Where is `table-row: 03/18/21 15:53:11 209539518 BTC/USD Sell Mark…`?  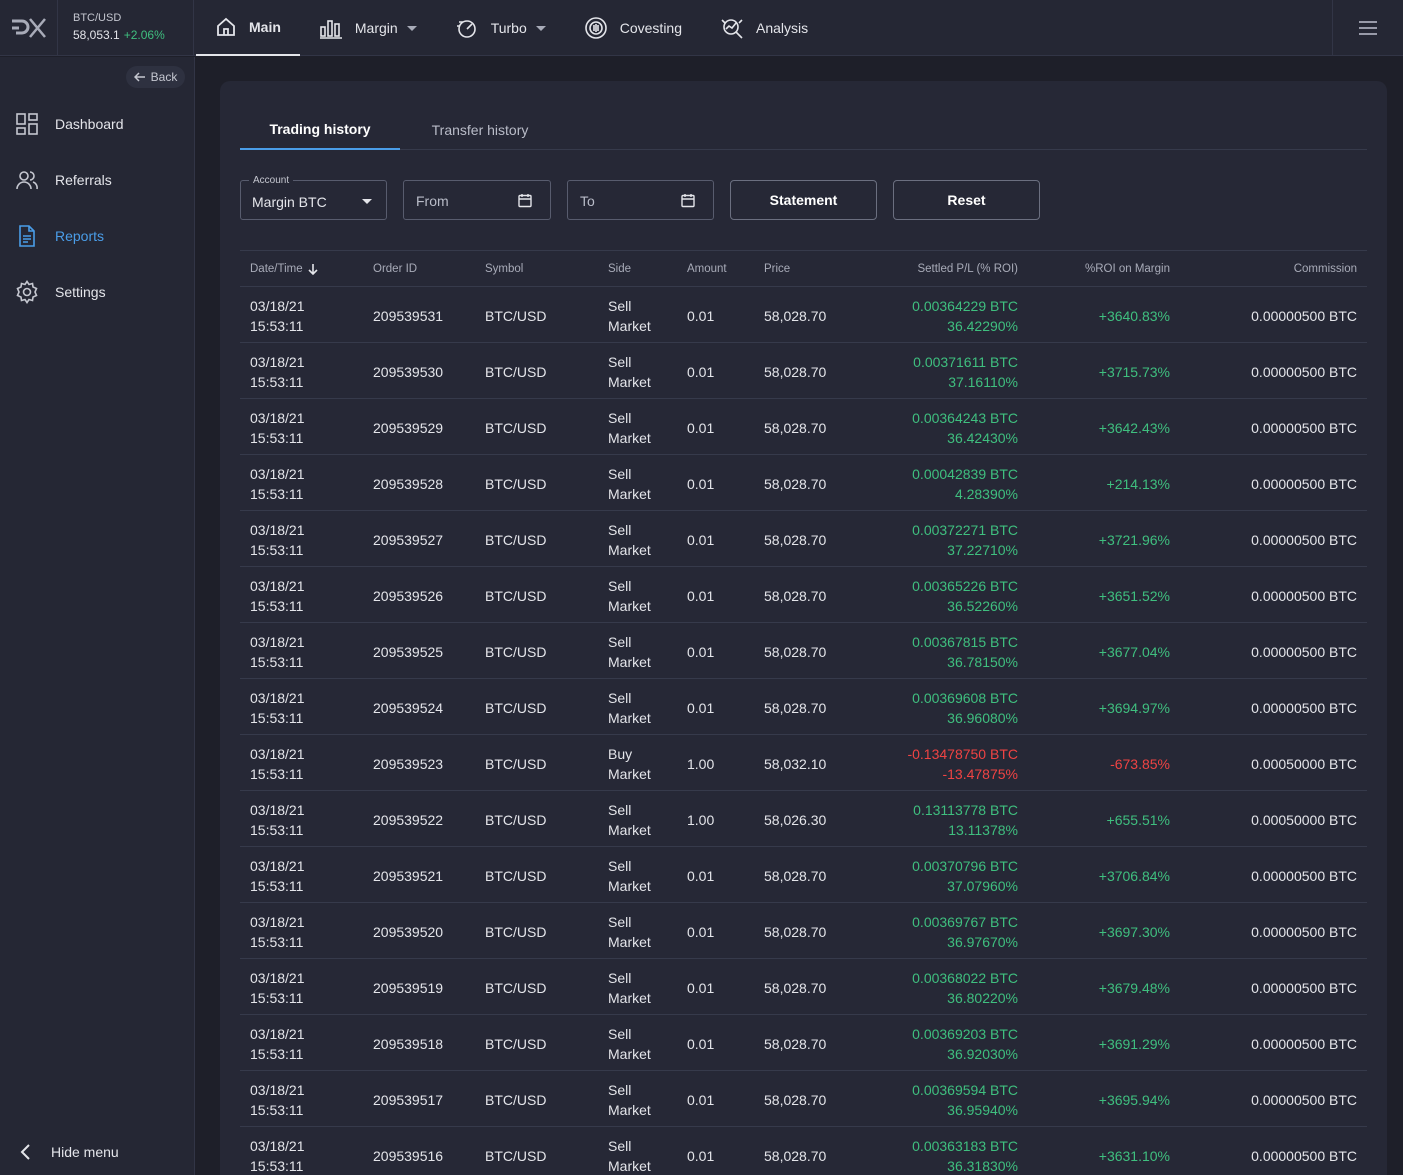
table-row: 03/18/21 15:53:11 209539518 BTC/USD Sell Mark… is located at coordinates (803, 1043).